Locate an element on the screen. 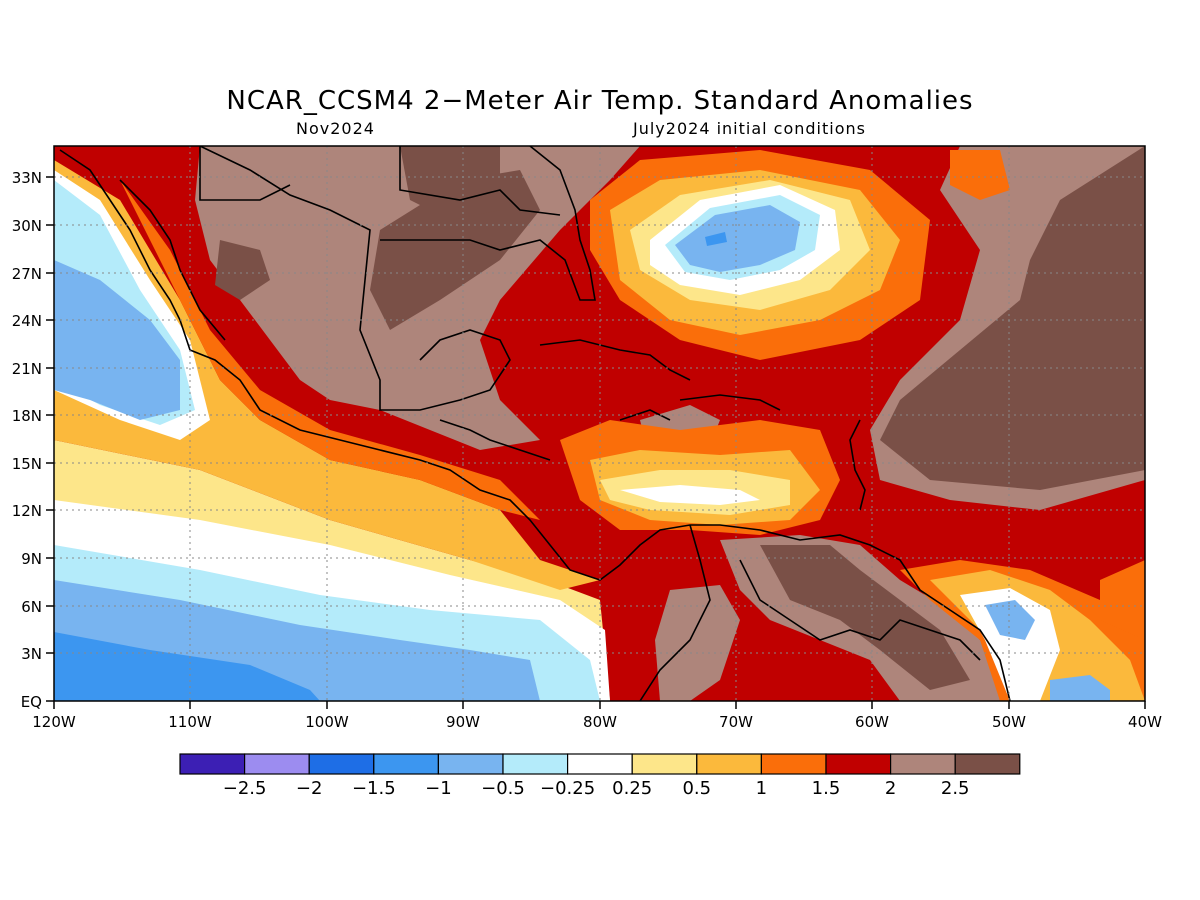  y-tick-label: 6N is located at coordinates (31, 607).